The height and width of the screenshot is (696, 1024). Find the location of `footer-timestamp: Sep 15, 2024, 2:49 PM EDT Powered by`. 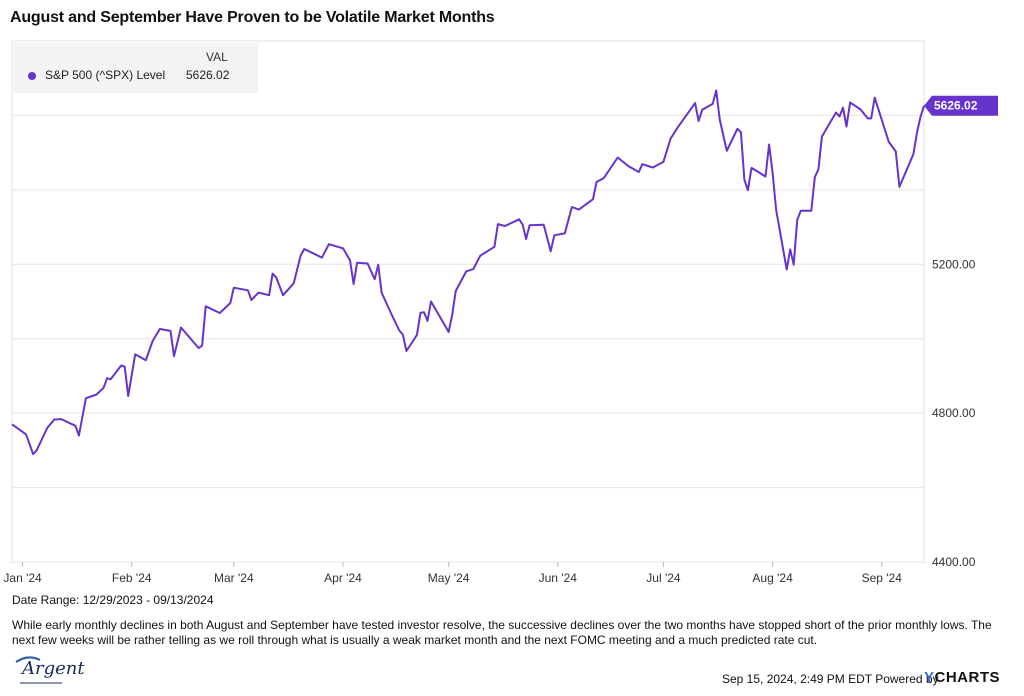

footer-timestamp: Sep 15, 2024, 2:49 PM EDT Powered by is located at coordinates (830, 679).